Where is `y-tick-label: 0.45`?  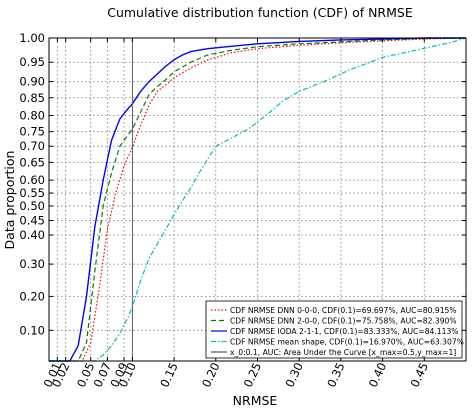 y-tick-label: 0.45 is located at coordinates (32, 220).